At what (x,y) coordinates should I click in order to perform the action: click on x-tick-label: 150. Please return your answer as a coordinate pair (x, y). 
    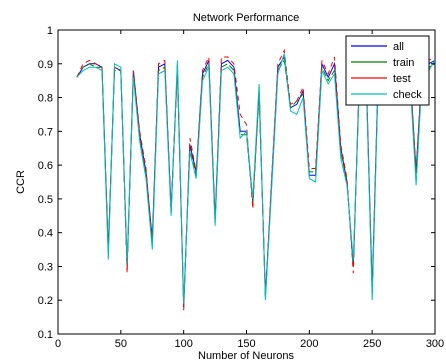
    Looking at the image, I should click on (246, 344).